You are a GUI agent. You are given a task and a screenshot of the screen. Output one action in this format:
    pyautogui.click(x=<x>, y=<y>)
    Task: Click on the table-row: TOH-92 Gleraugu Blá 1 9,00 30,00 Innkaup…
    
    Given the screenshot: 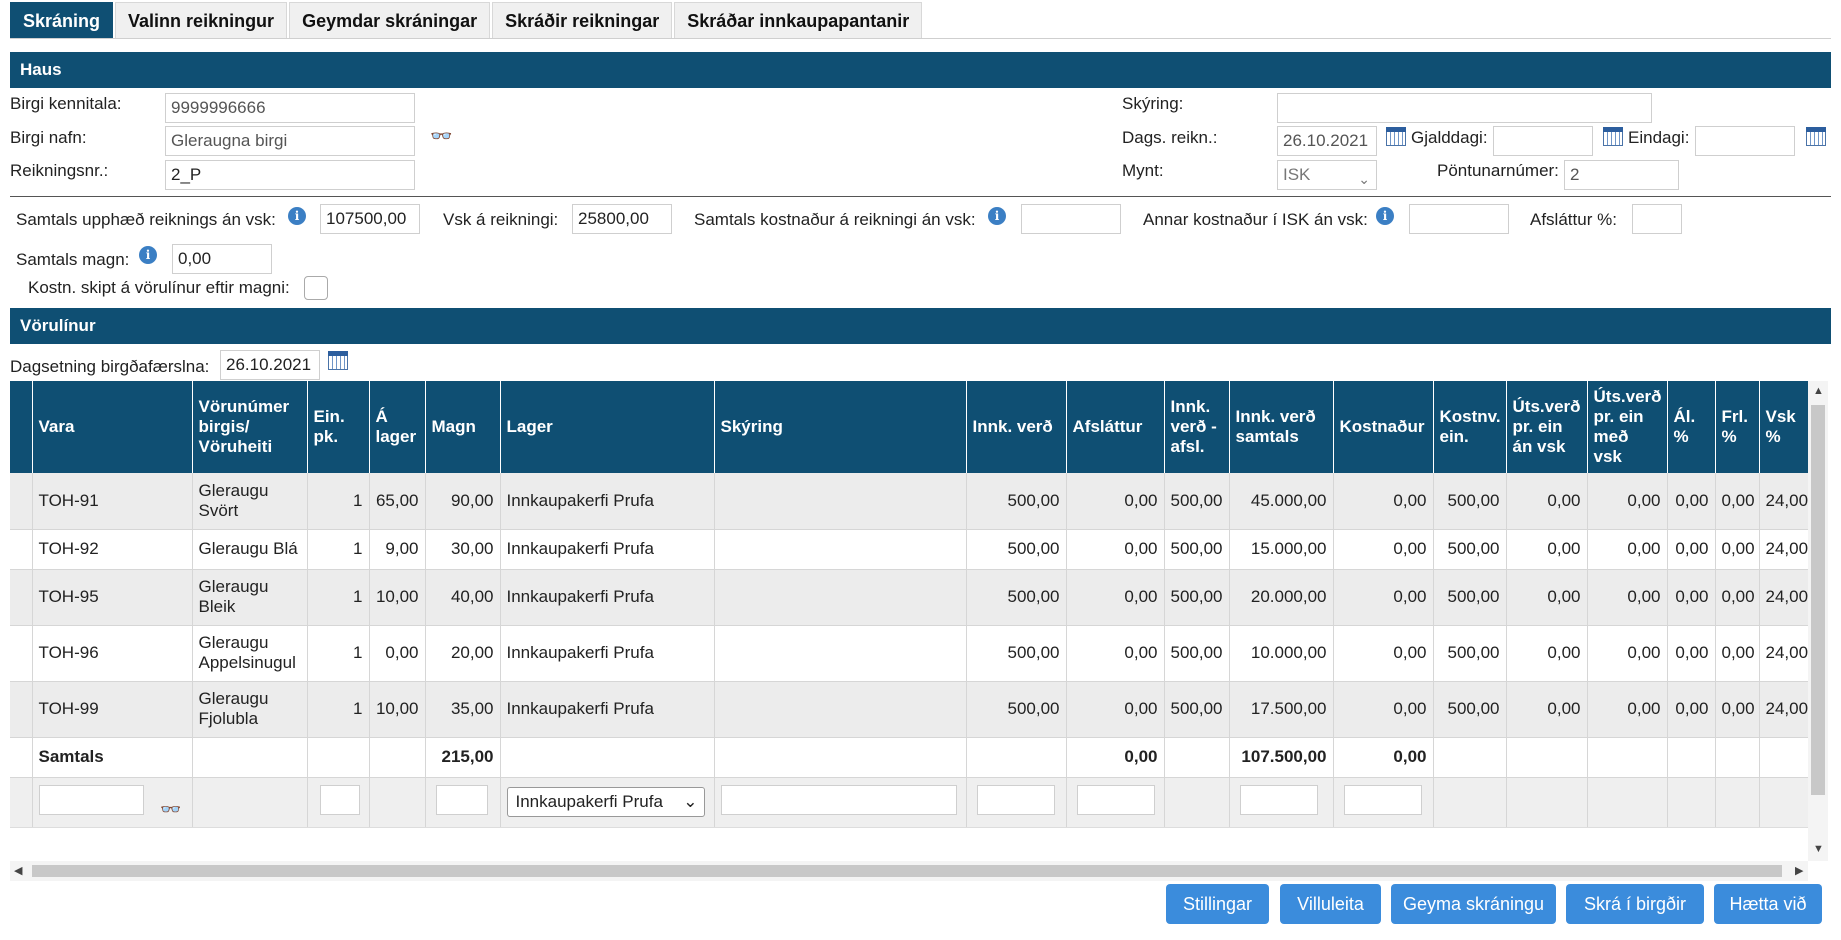 What is the action you would take?
    pyautogui.click(x=909, y=549)
    